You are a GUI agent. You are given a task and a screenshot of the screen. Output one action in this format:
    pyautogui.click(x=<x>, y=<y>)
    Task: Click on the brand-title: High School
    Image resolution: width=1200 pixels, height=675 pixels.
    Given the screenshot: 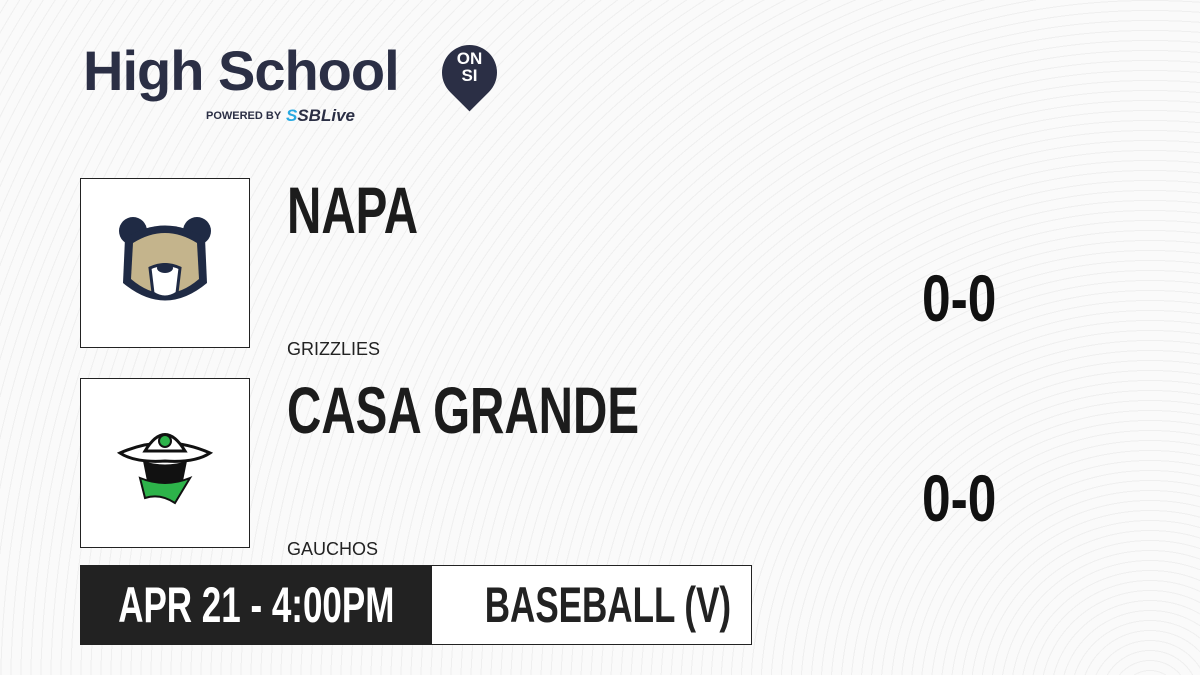 What is the action you would take?
    pyautogui.click(x=241, y=70)
    